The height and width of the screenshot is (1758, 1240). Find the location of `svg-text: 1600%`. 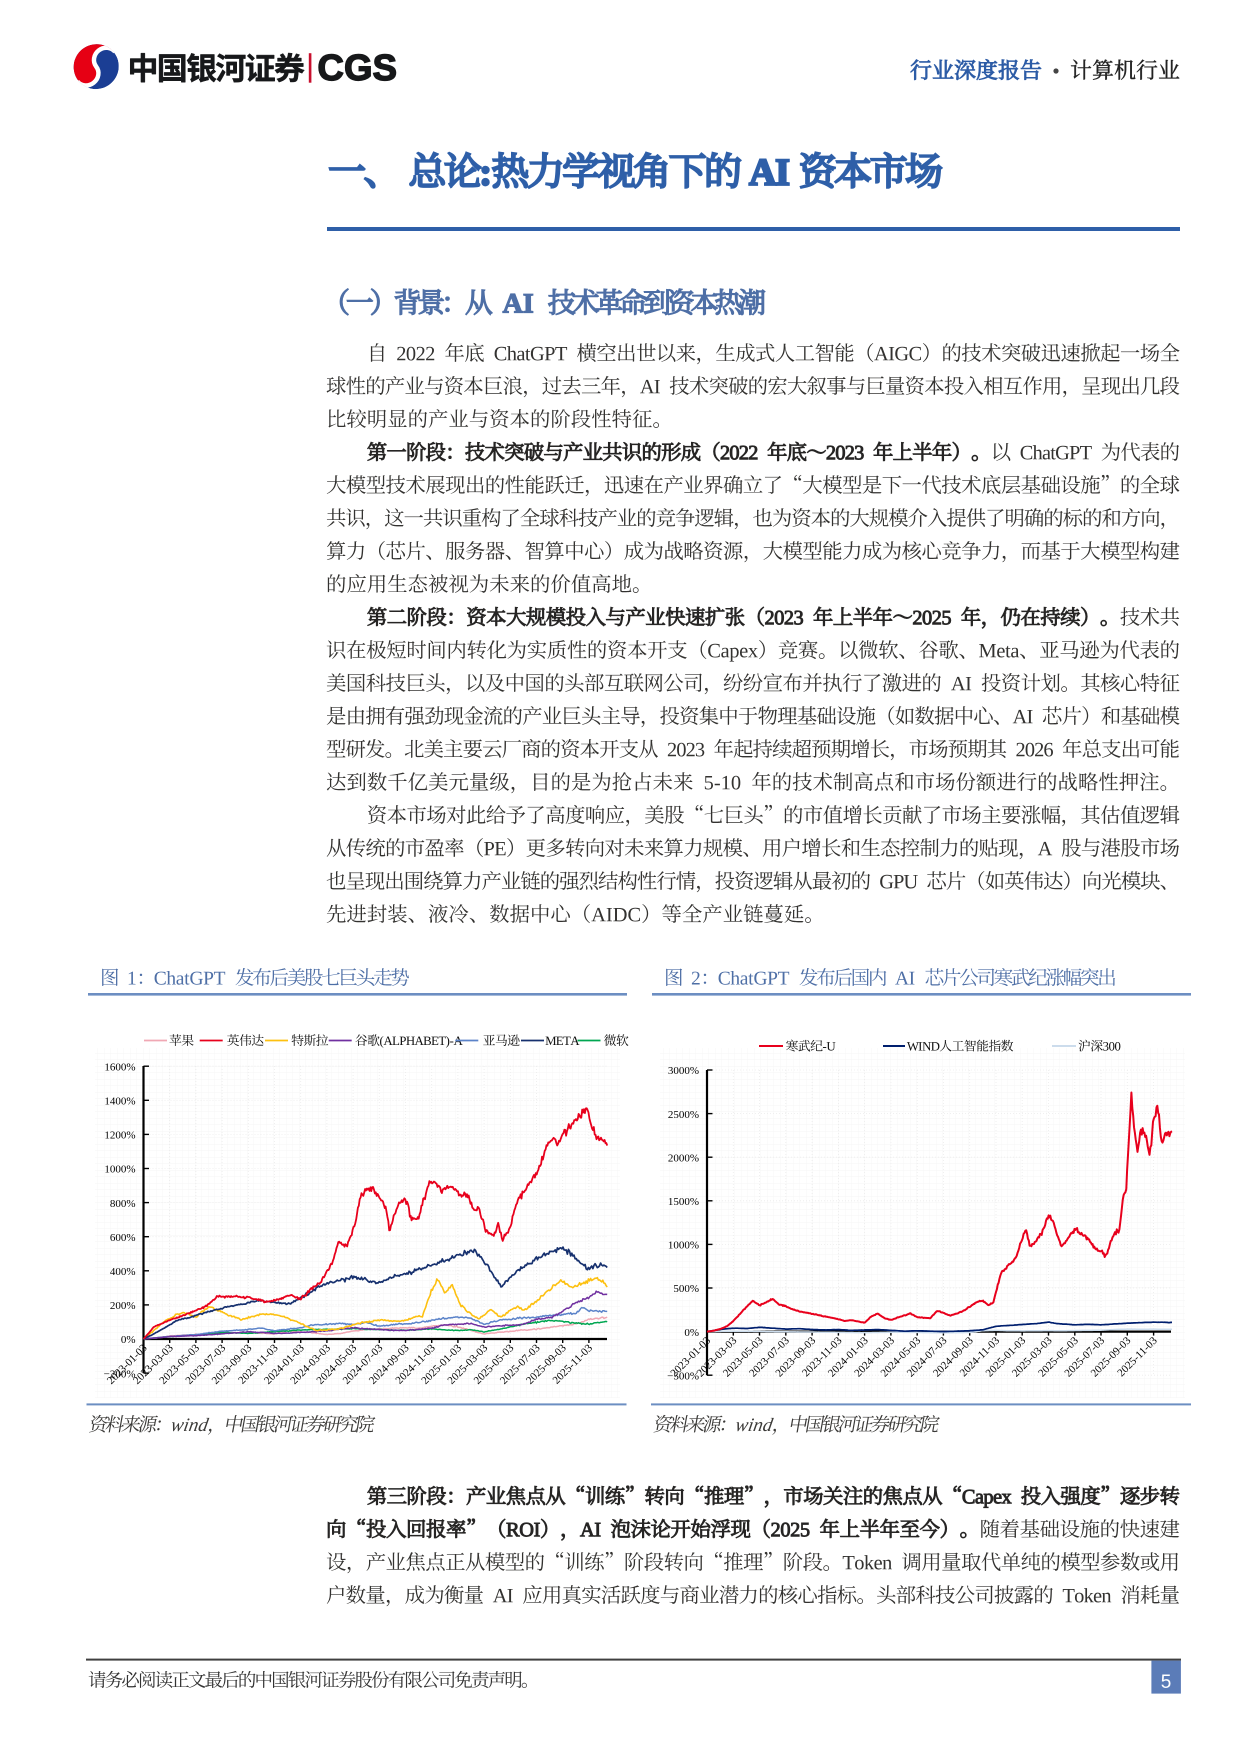

svg-text: 1600% is located at coordinates (119, 1067).